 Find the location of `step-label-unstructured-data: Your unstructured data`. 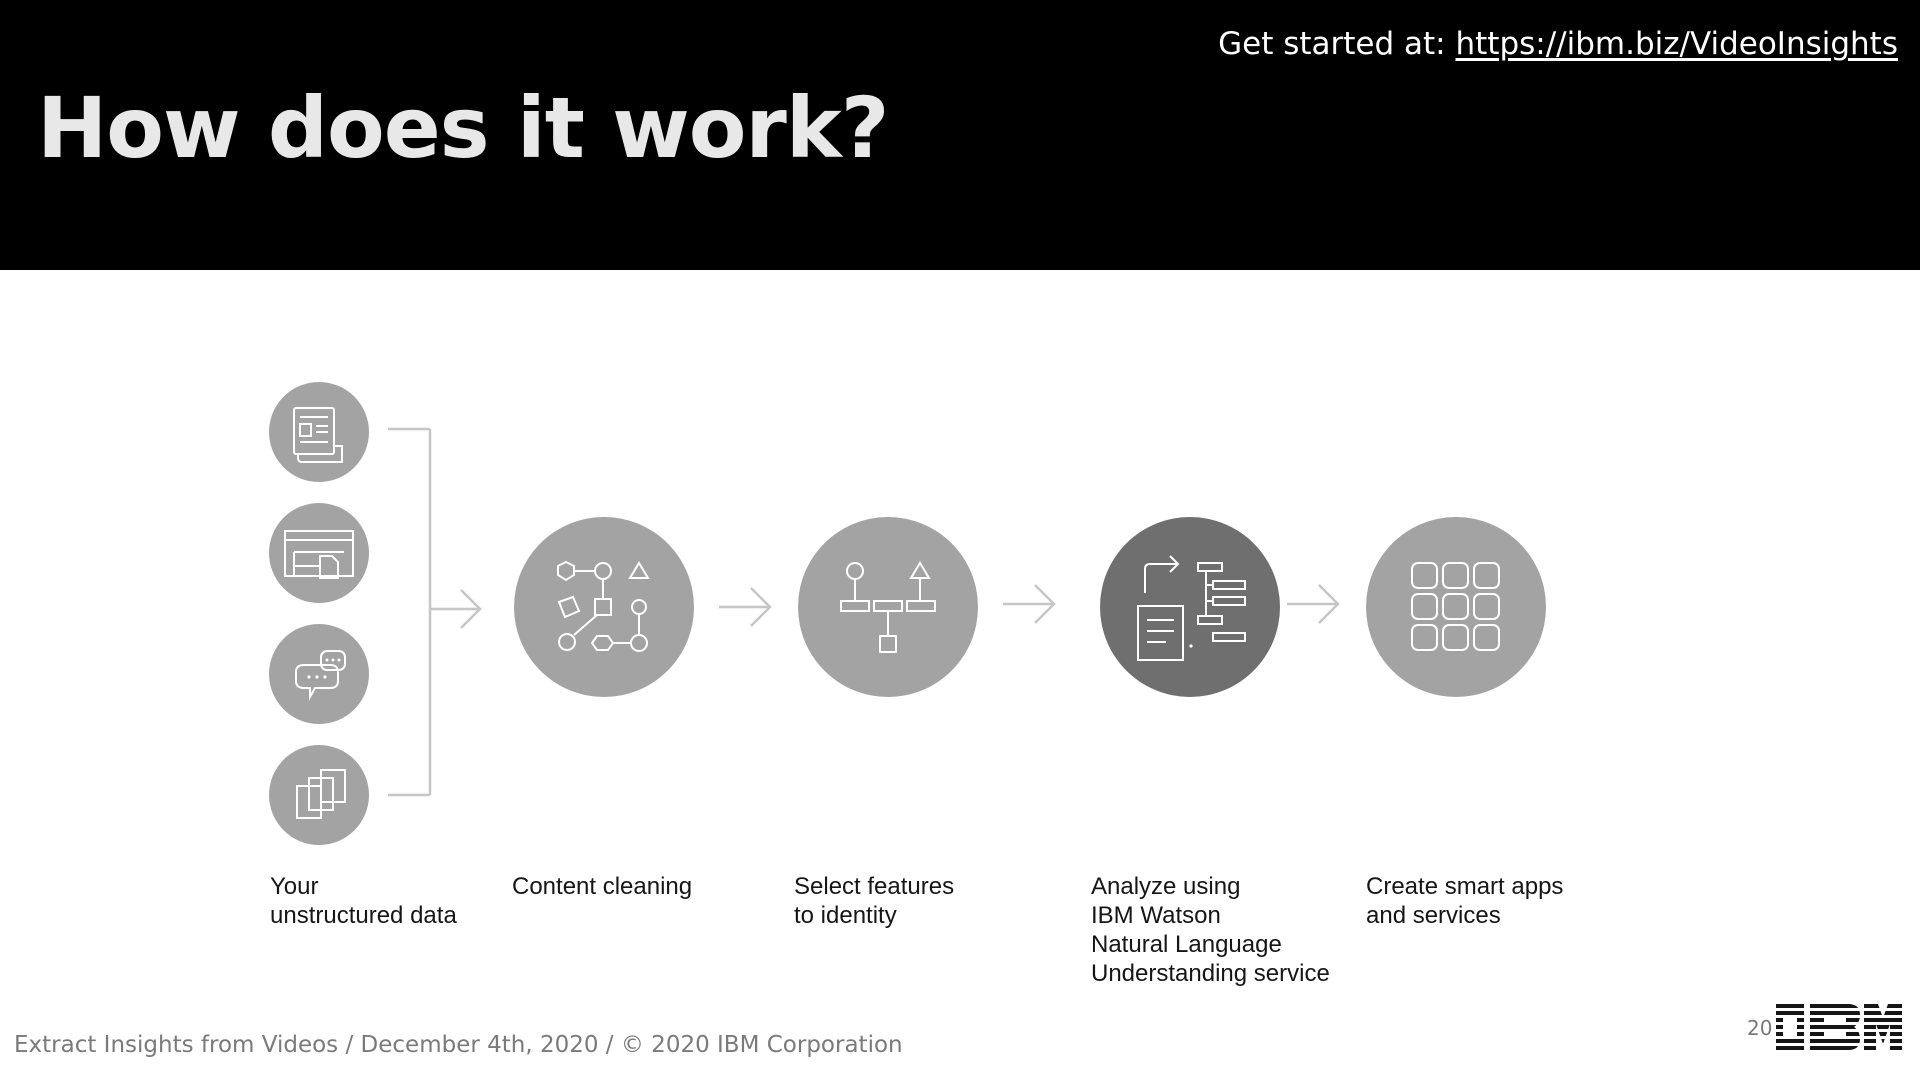

step-label-unstructured-data: Your unstructured data is located at coordinates (363, 901).